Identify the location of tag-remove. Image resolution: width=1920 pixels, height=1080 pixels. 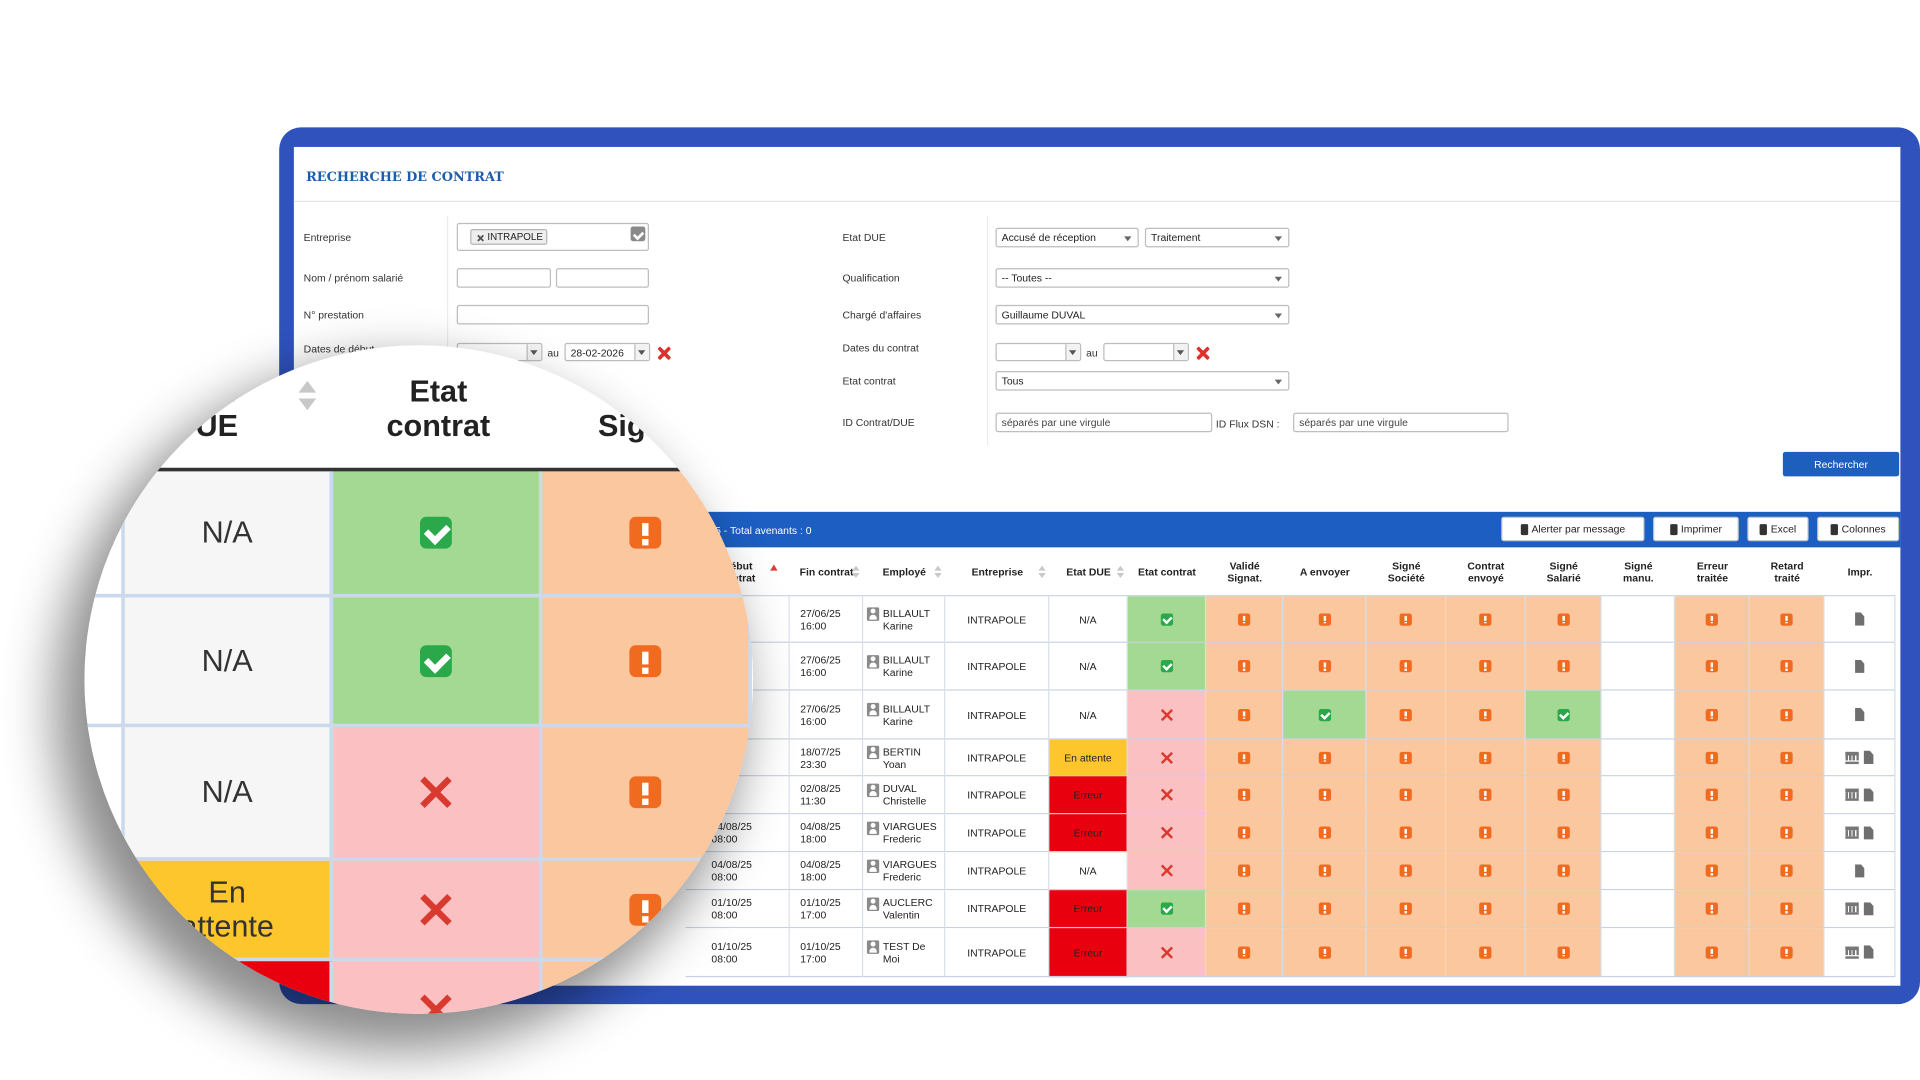
(480, 238).